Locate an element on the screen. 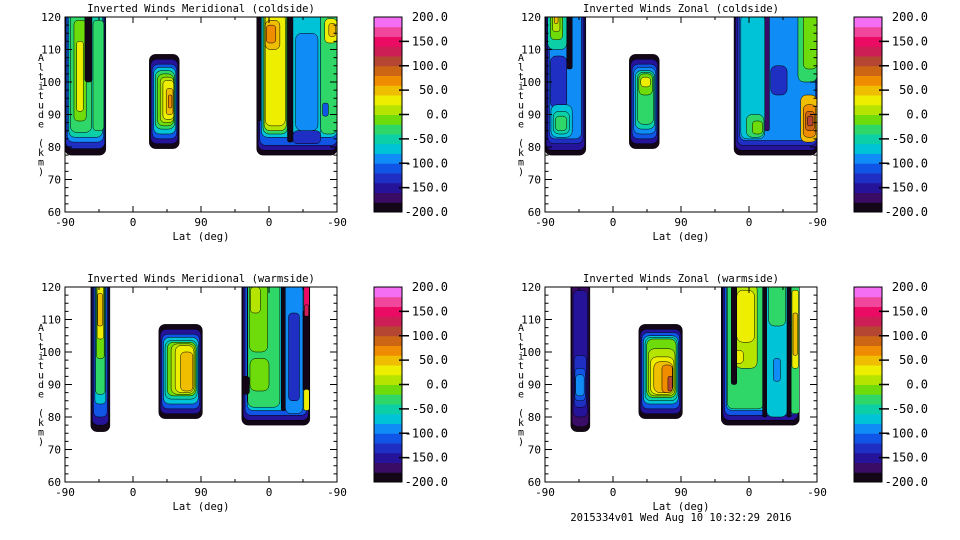  colorbar-tick-label: -150.0 is located at coordinates (426, 458).